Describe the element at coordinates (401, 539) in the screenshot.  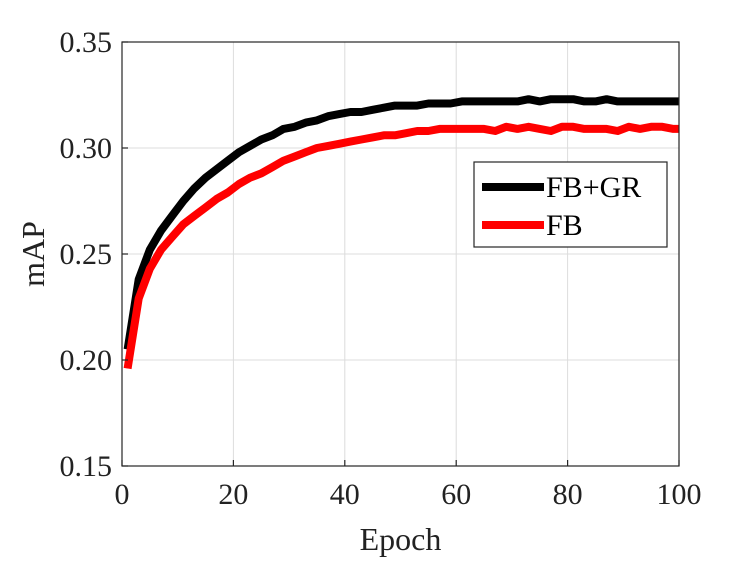
I see `x-axis-label: Epoch` at that location.